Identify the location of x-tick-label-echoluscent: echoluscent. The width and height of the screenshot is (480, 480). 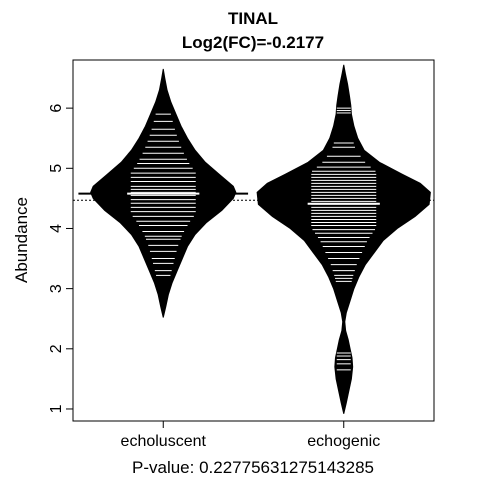
(164, 441).